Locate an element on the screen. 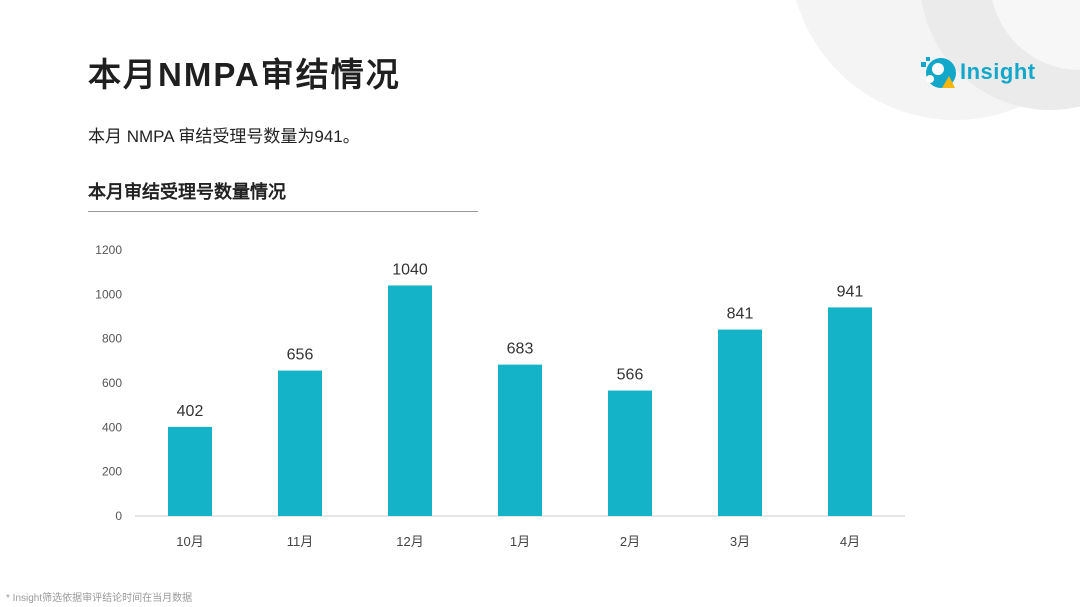  y-tick-label: 800 is located at coordinates (112, 339).